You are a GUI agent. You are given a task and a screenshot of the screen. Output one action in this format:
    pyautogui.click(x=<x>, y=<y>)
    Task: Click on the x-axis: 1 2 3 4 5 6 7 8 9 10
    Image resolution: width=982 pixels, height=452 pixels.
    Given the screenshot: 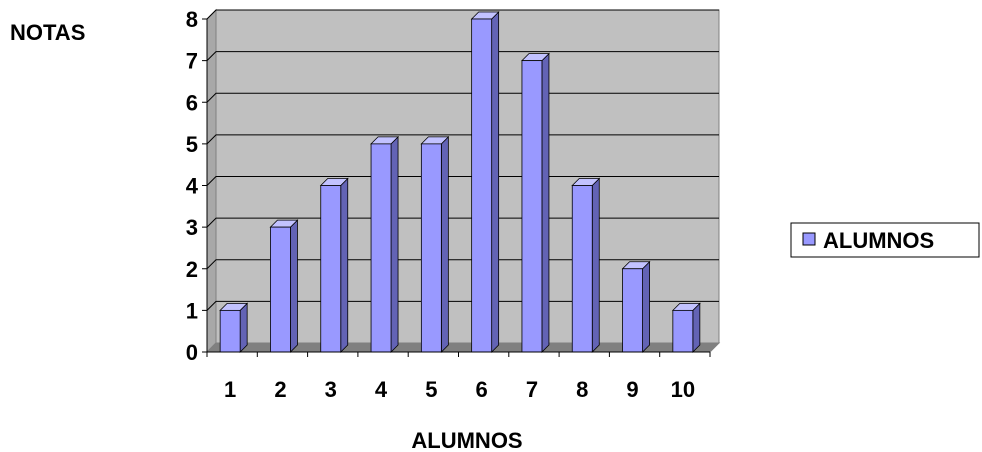 What is the action you would take?
    pyautogui.click(x=458, y=376)
    